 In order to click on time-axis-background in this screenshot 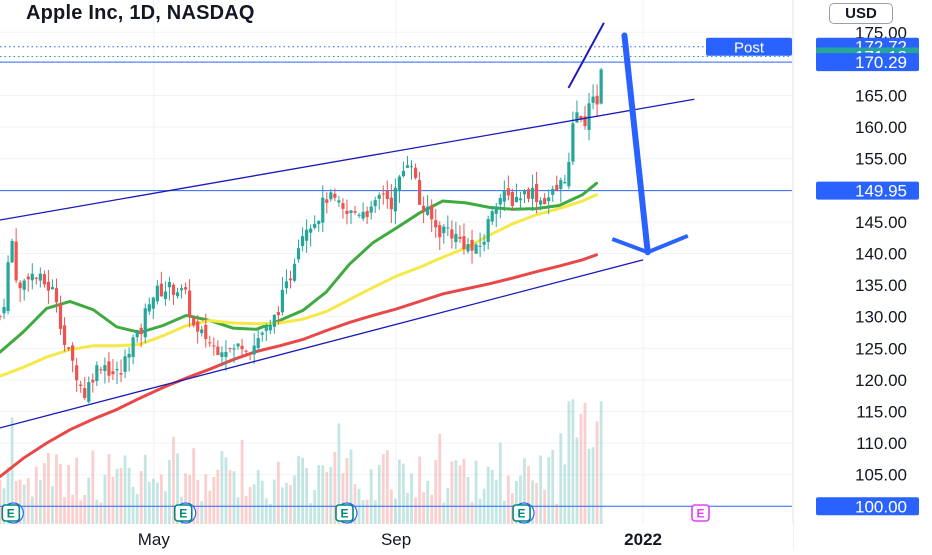, I will do `click(396, 537)`.